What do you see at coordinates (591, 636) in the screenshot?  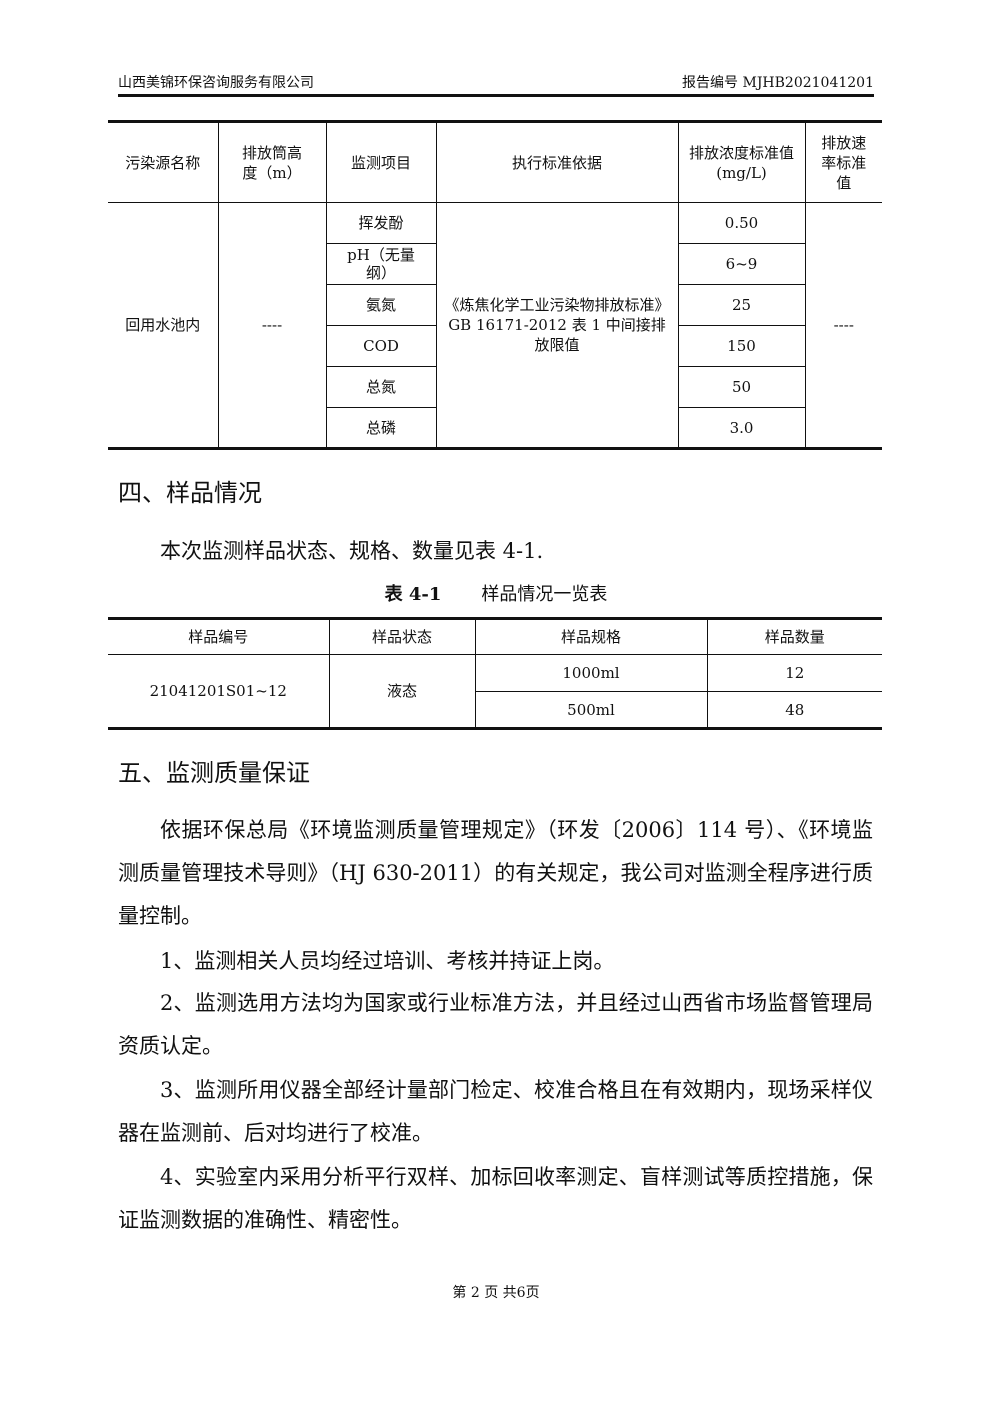 I see `header-cell: 样品规格` at bounding box center [591, 636].